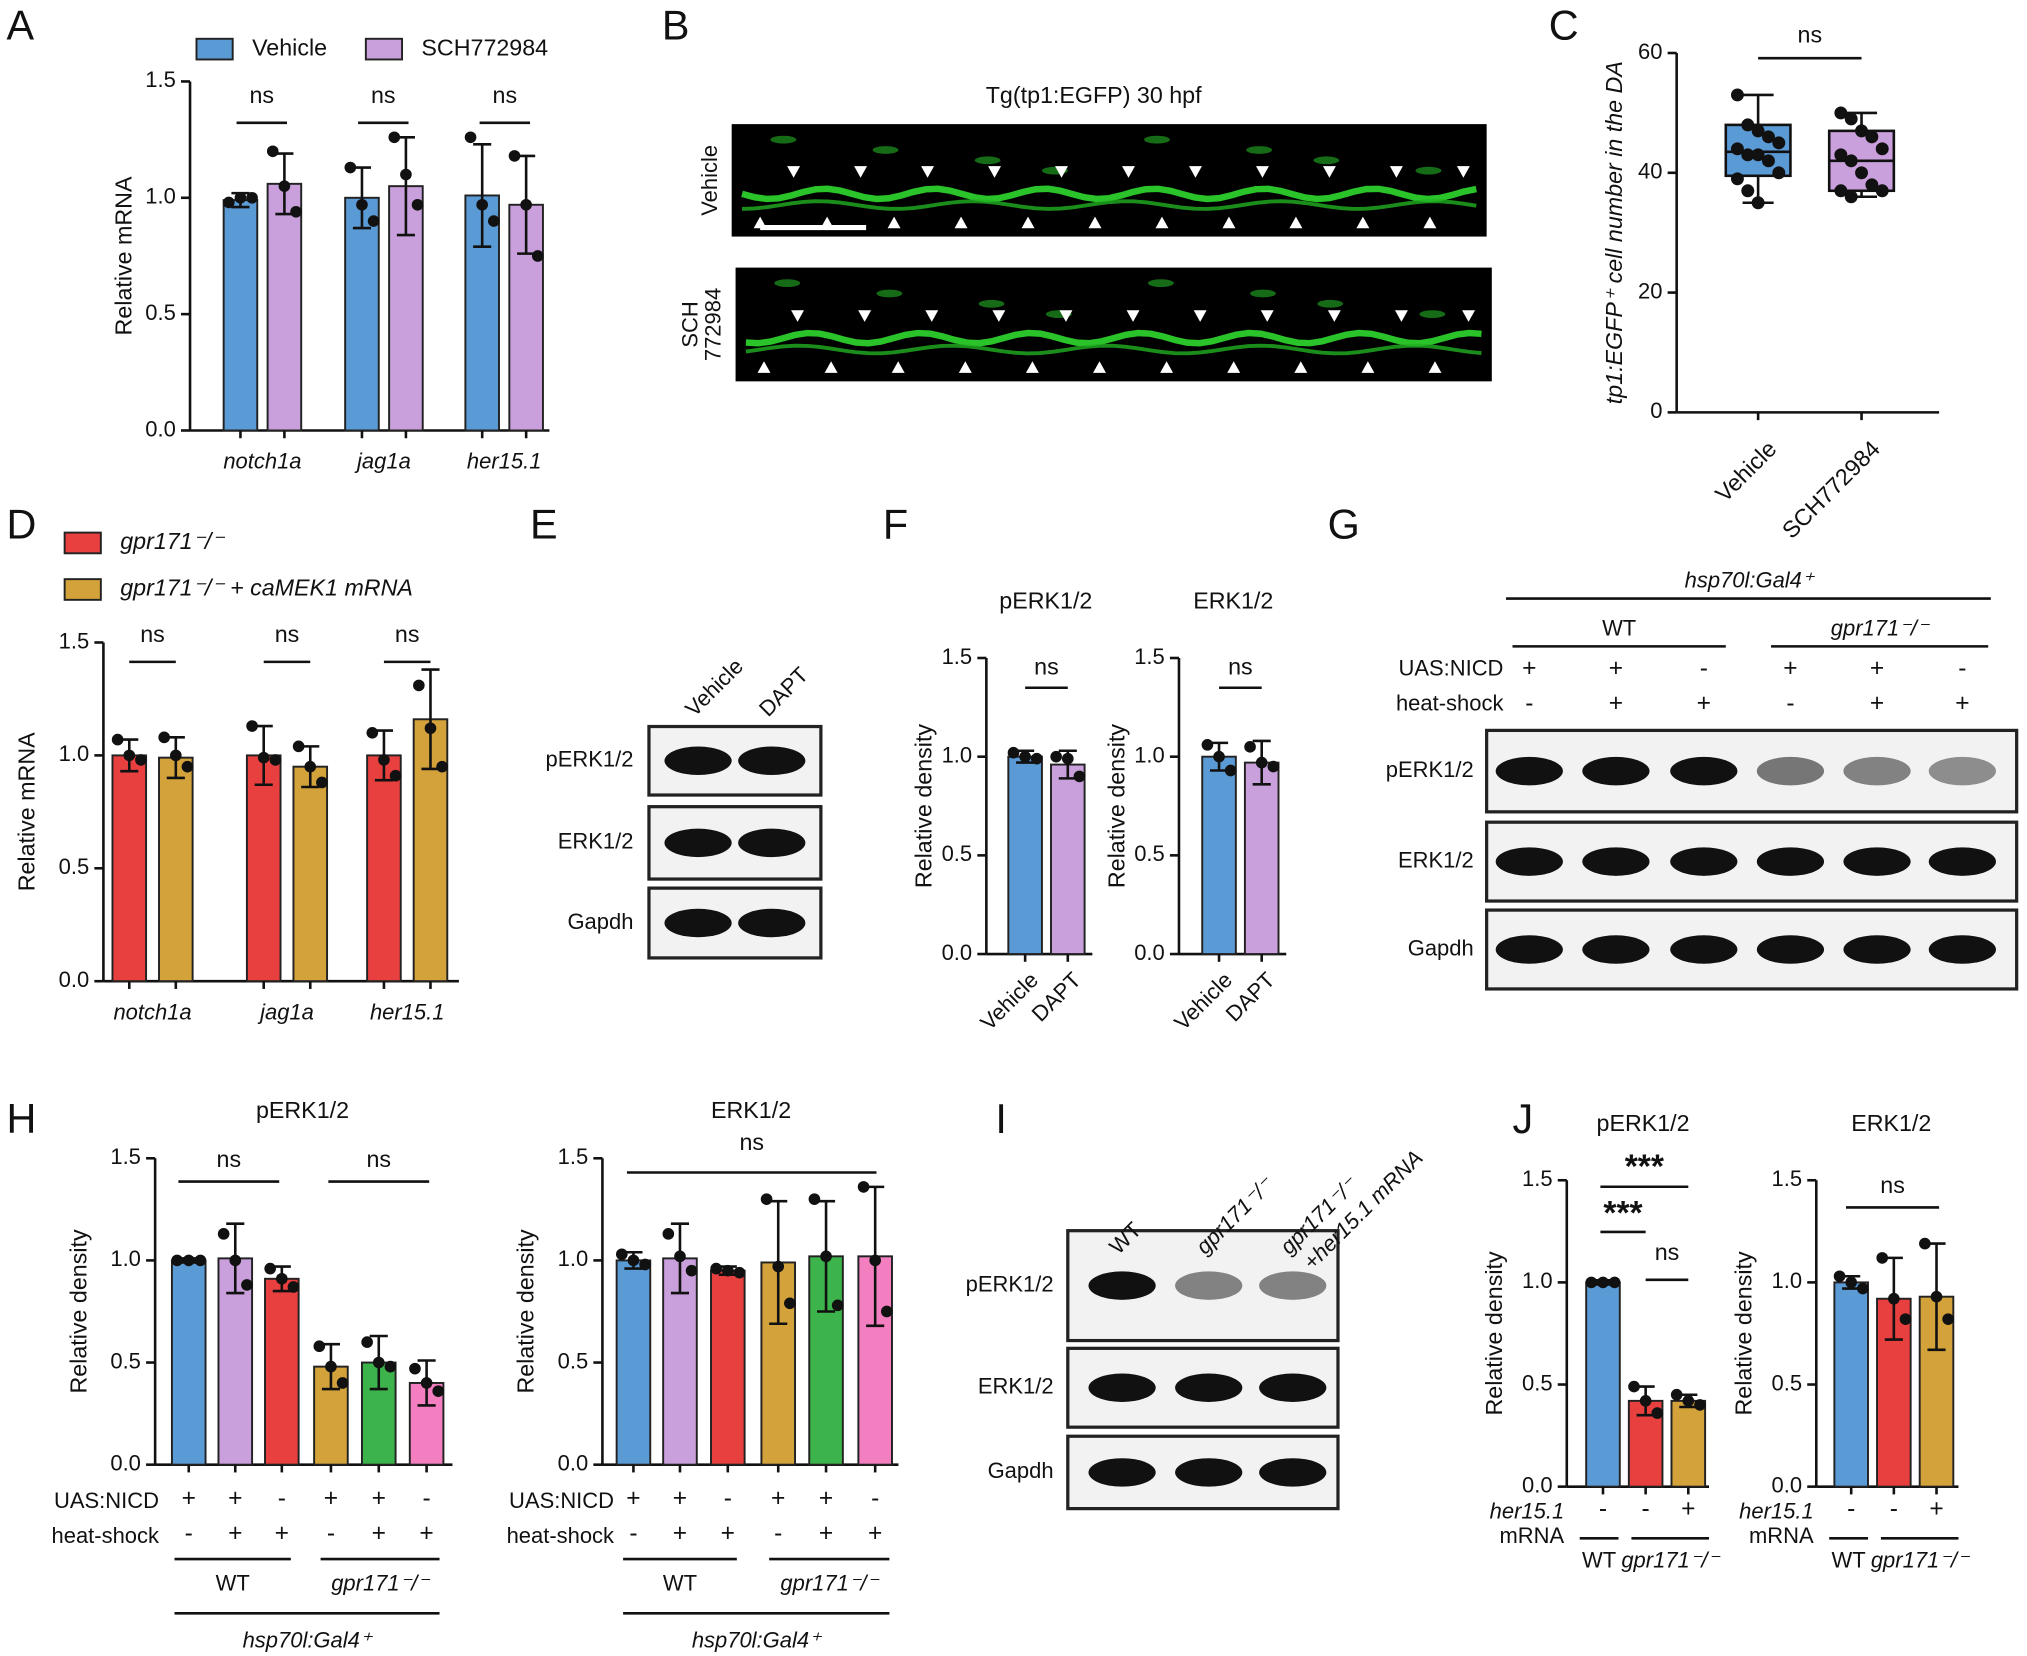  What do you see at coordinates (957, 656) in the screenshot?
I see `y-tick-label: 1.5` at bounding box center [957, 656].